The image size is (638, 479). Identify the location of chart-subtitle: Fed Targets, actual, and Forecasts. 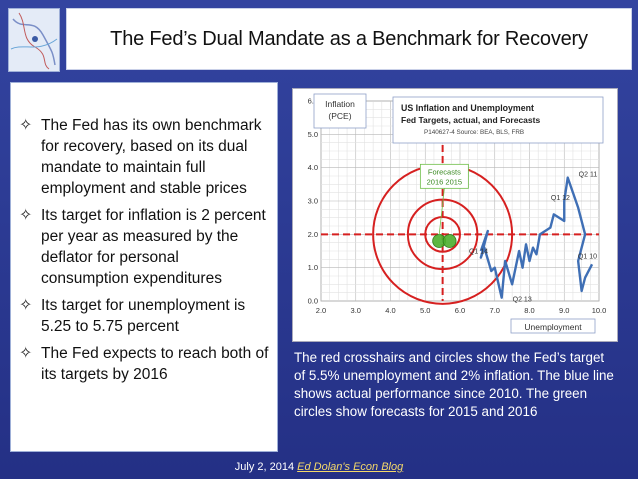
(470, 120).